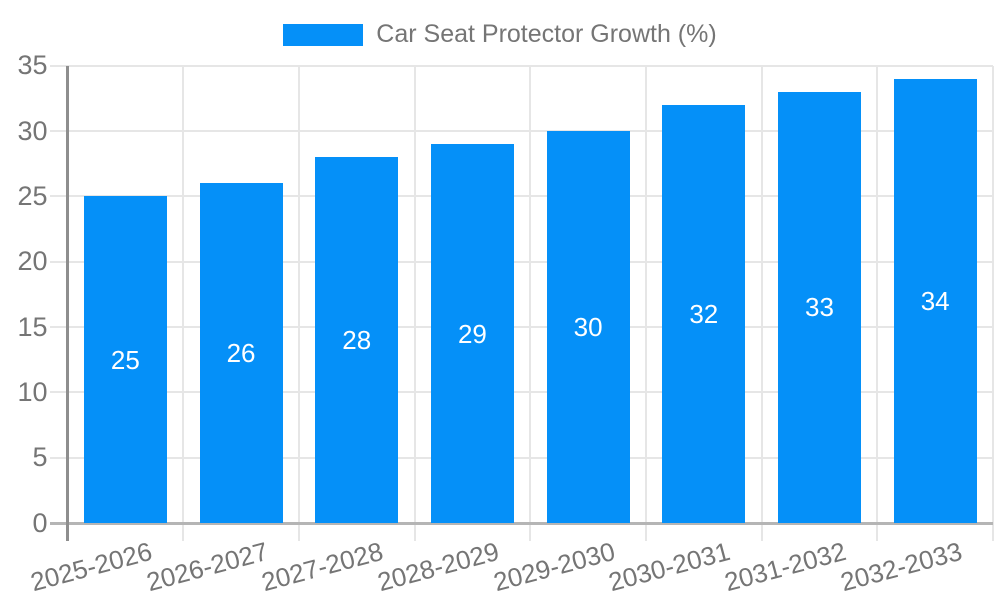  I want to click on bar-value-label: 29, so click(472, 333).